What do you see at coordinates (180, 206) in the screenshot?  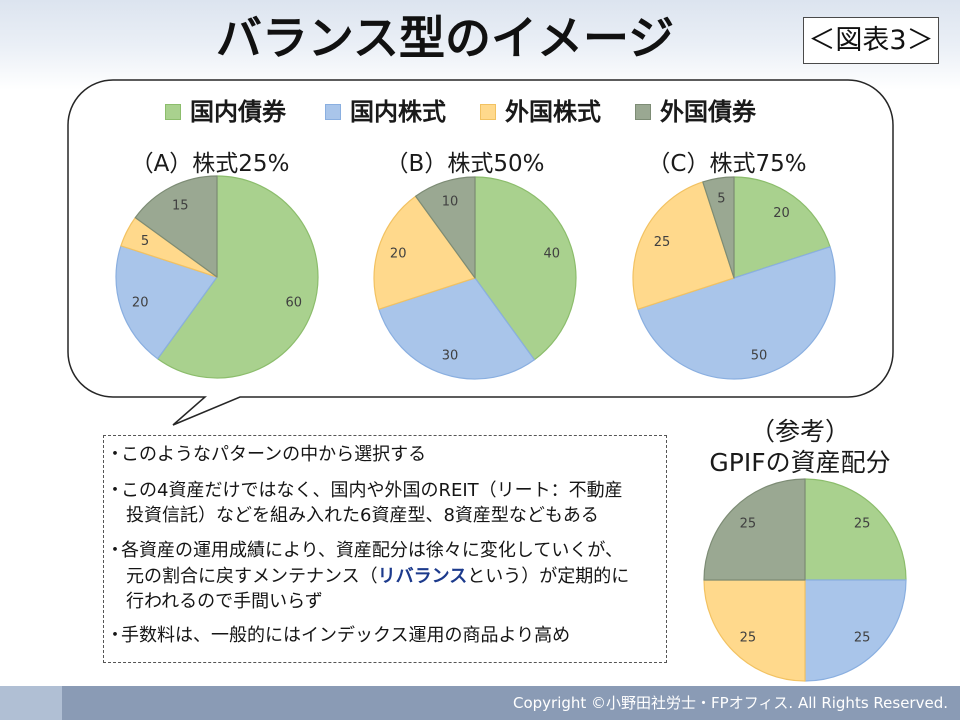 I see `pie-a-value-label-foreign-bonds: 15` at bounding box center [180, 206].